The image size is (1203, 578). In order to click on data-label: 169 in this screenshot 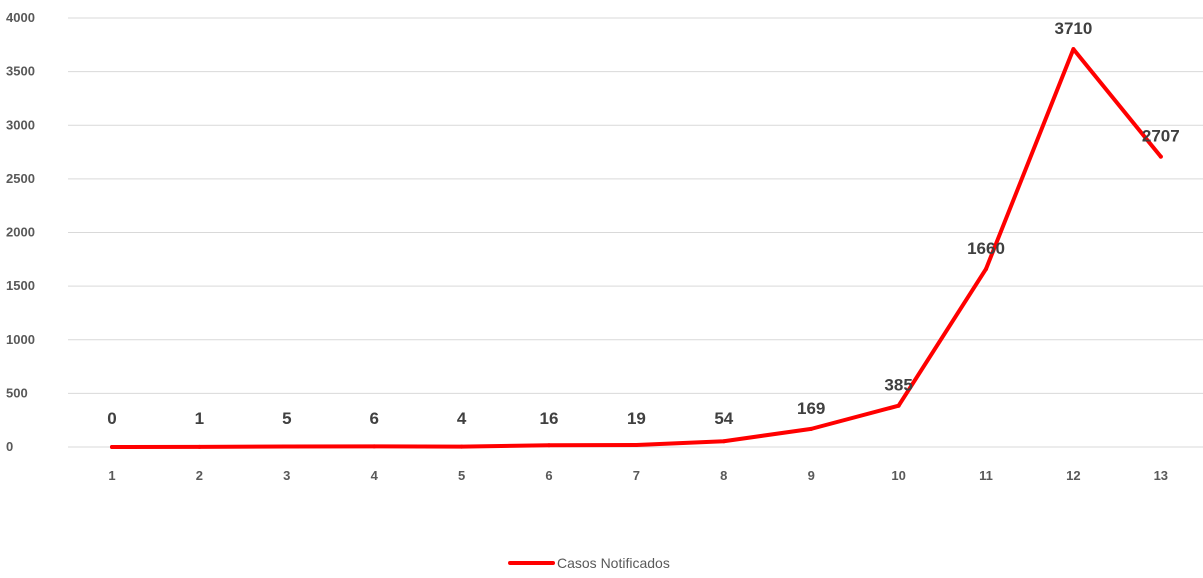, I will do `click(811, 408)`.